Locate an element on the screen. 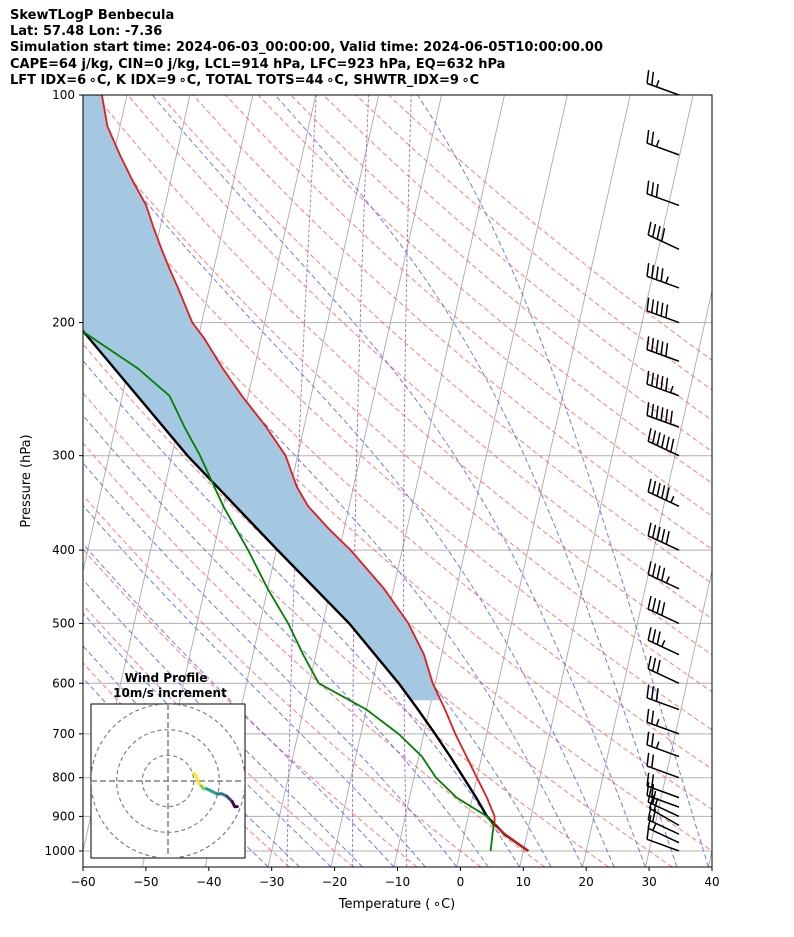 This screenshot has width=794, height=937. y-tick-label: 500 is located at coordinates (63, 623).